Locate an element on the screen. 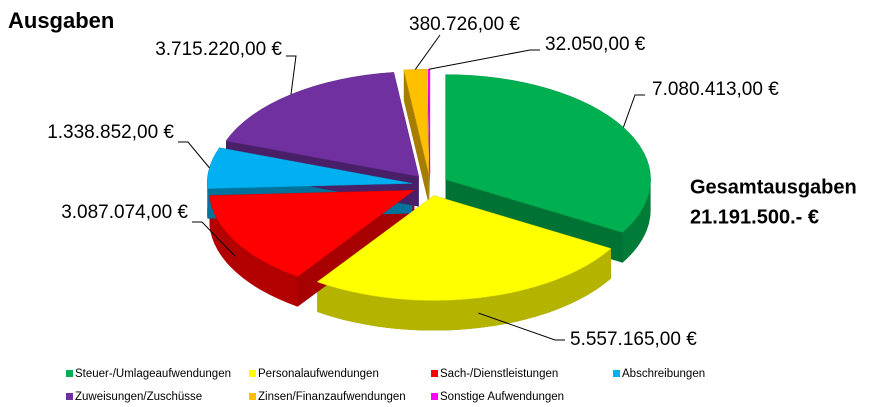  annotation: Gesamtausgaben is located at coordinates (773, 187).